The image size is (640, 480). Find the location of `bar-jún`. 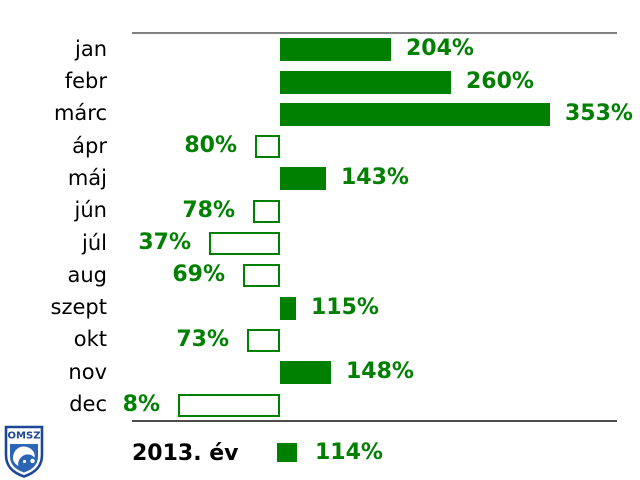

bar-jún is located at coordinates (266, 211).